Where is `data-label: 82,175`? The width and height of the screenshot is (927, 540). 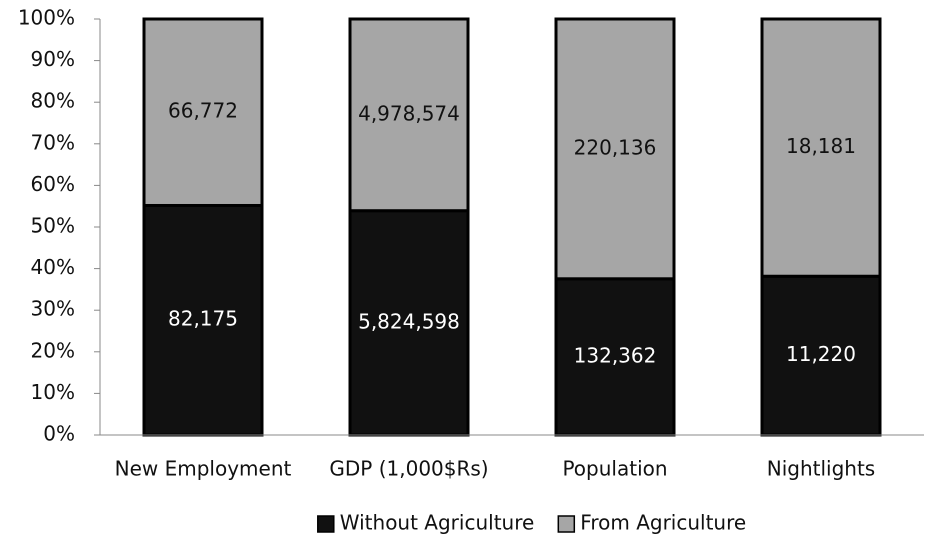
data-label: 82,175 is located at coordinates (203, 319).